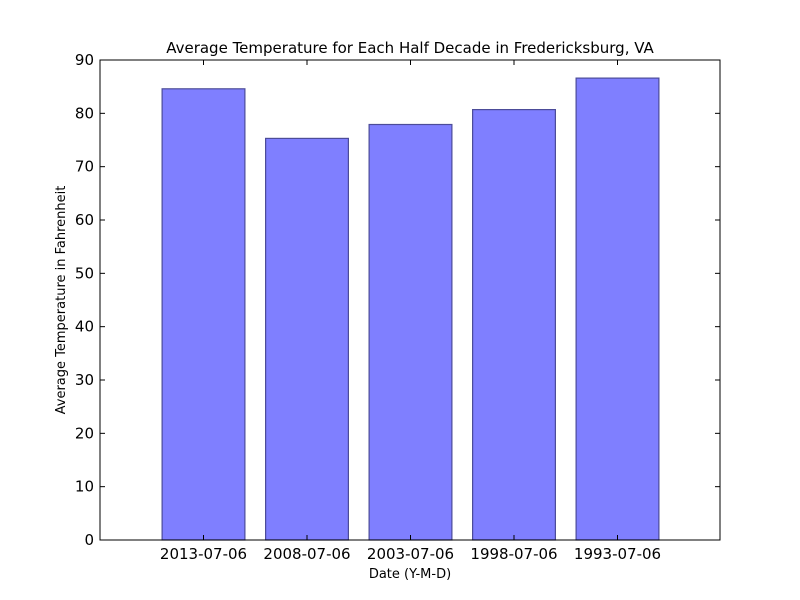 Image resolution: width=800 pixels, height=600 pixels. I want to click on x-tick-label: 1993-07-06, so click(617, 554).